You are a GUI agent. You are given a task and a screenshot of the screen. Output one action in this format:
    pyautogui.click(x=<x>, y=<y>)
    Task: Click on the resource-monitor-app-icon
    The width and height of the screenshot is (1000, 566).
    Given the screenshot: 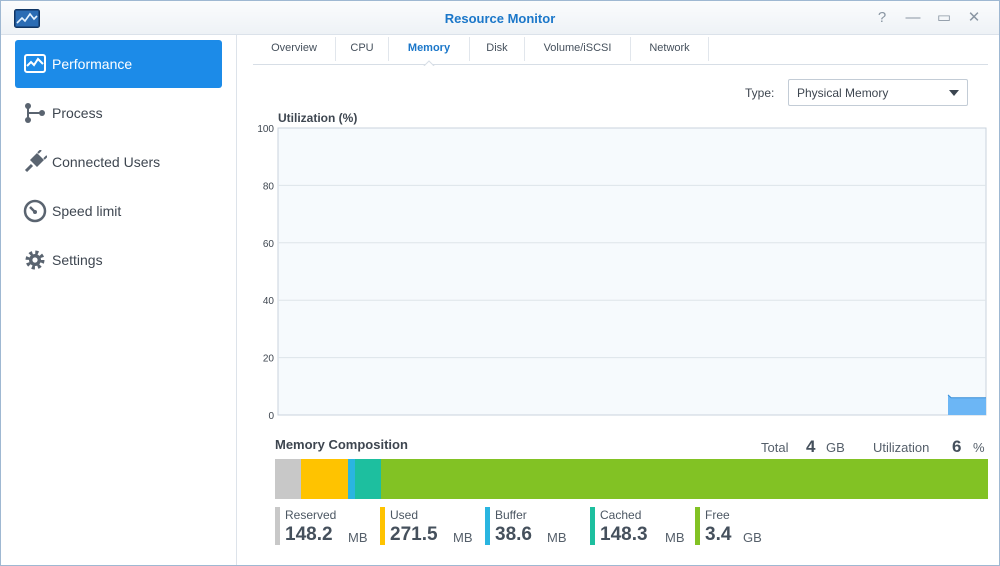 What is the action you would take?
    pyautogui.click(x=27, y=18)
    